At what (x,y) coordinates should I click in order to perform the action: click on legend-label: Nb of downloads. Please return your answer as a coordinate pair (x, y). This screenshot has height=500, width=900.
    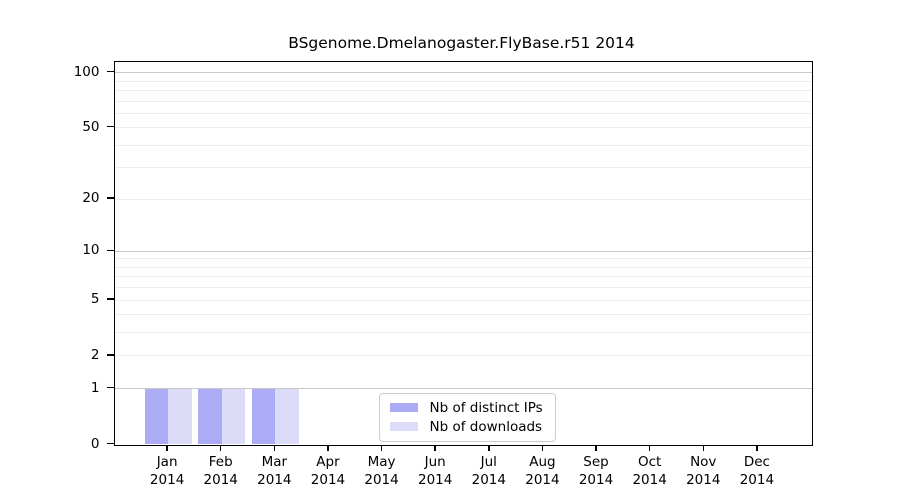
    Looking at the image, I should click on (486, 426).